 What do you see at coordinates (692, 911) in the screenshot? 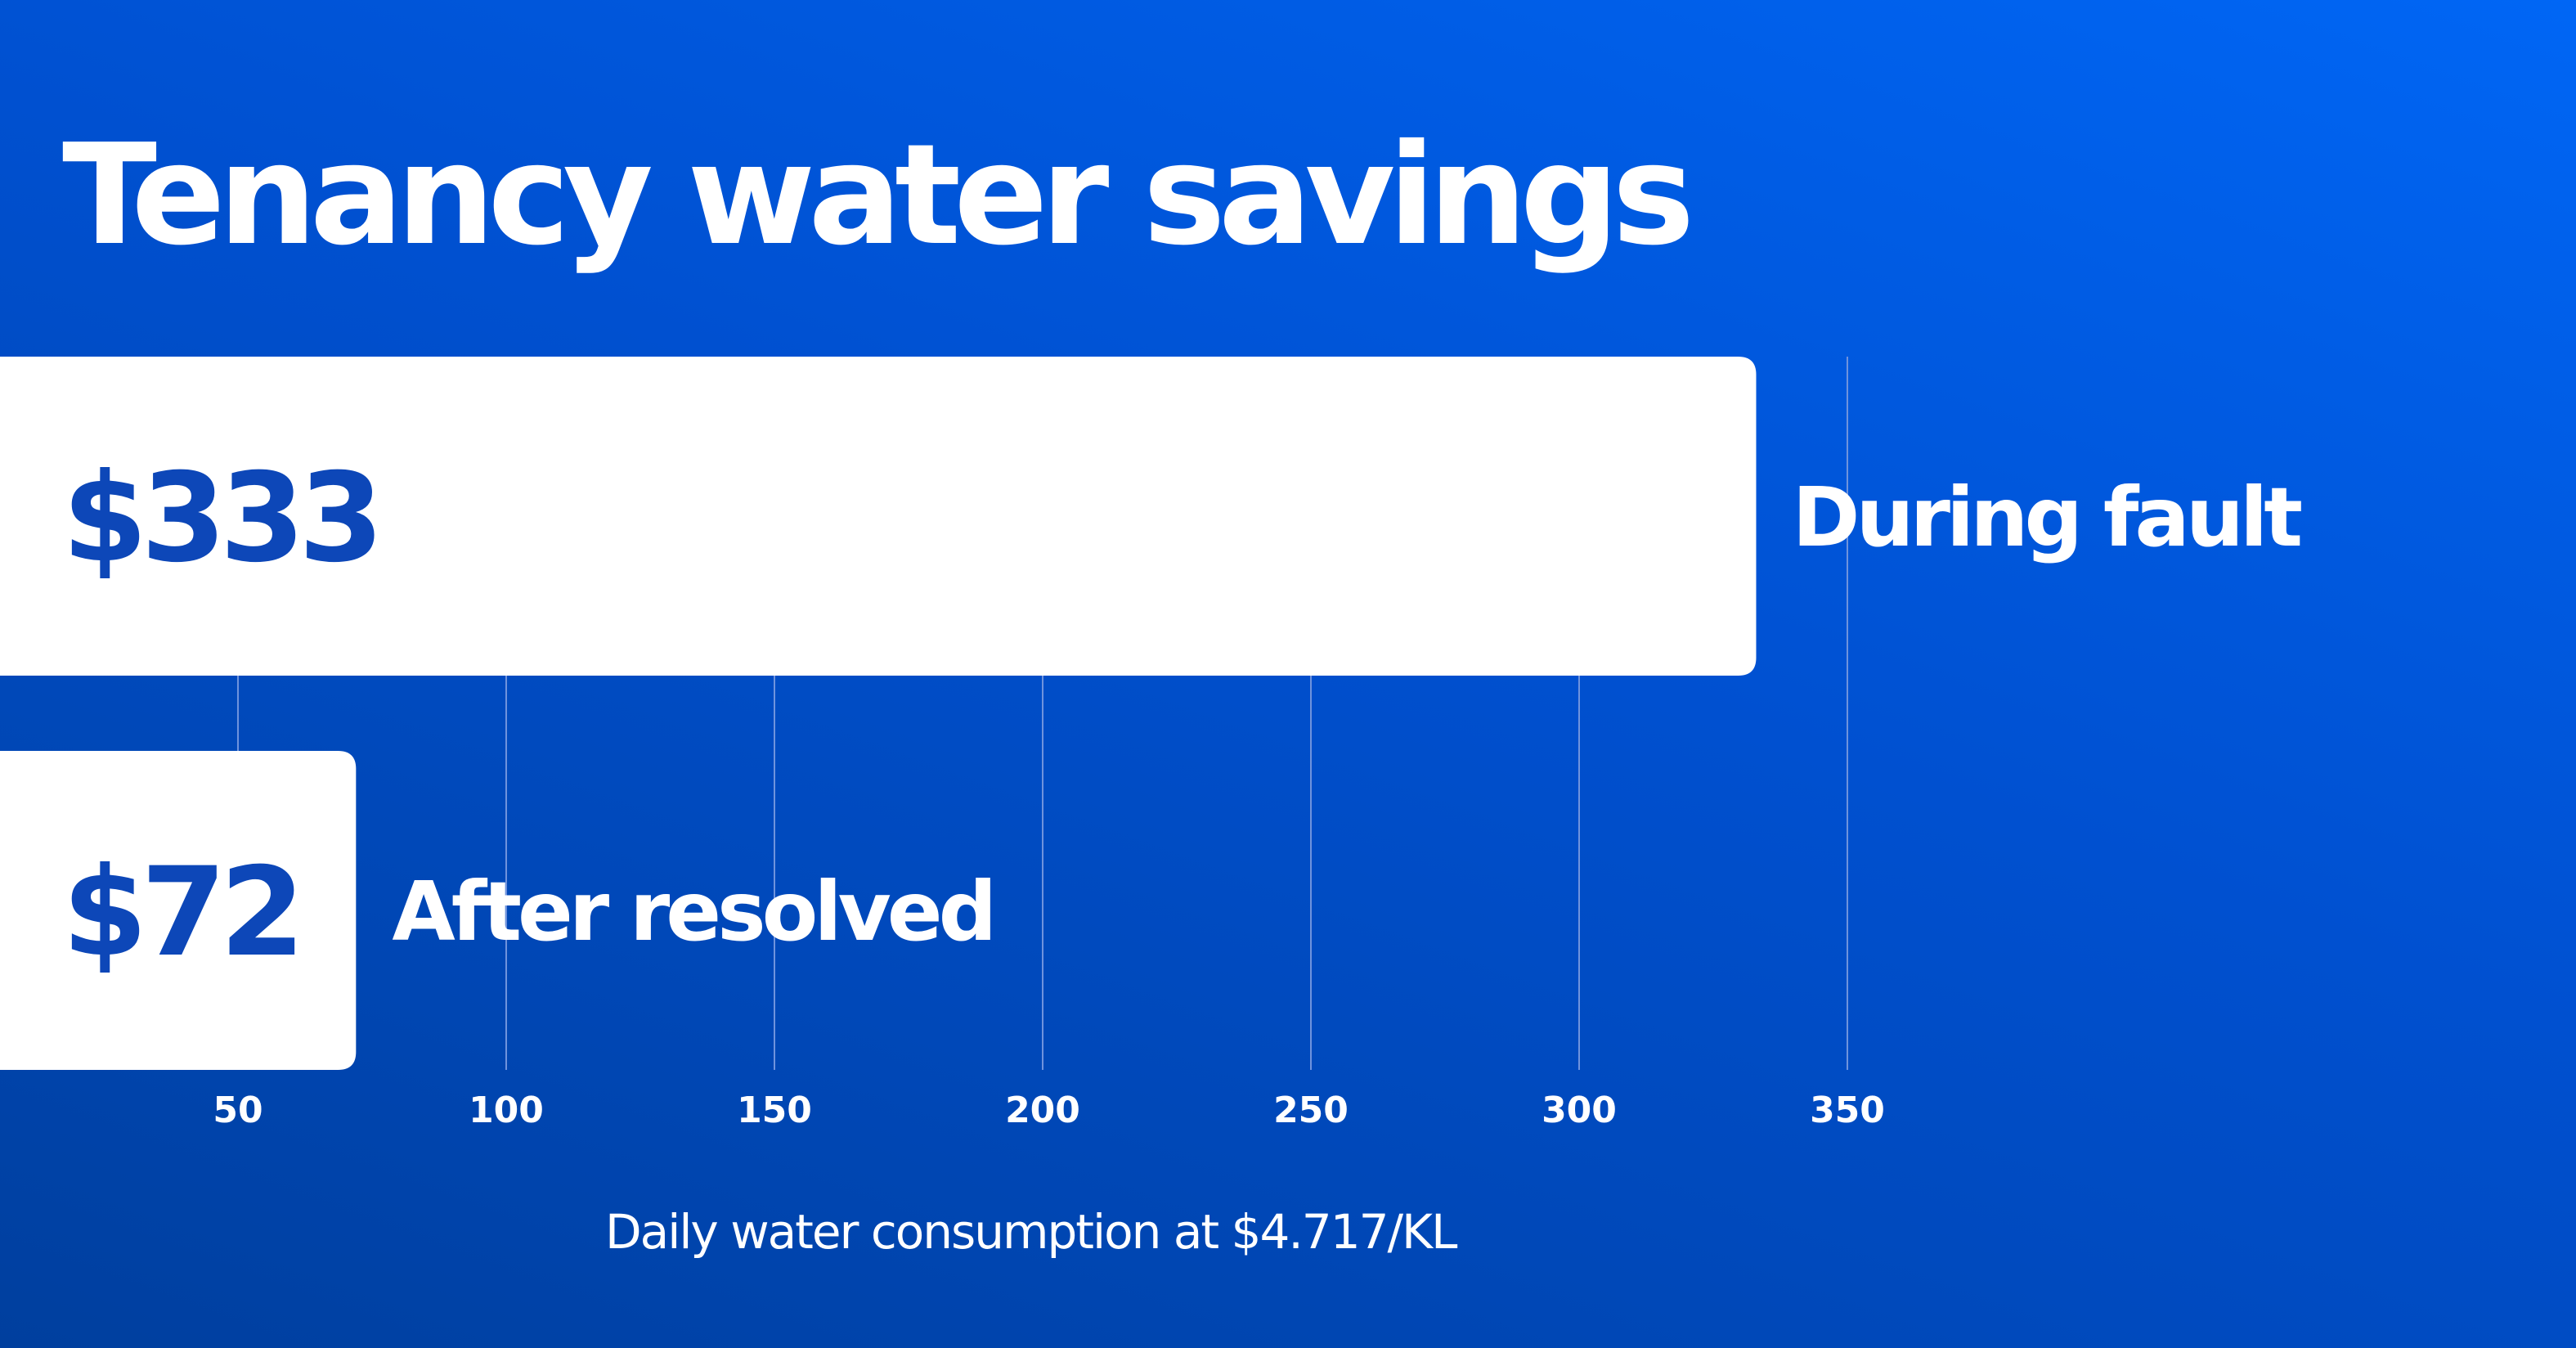
I see `bar-category-label-1: After resolved` at bounding box center [692, 911].